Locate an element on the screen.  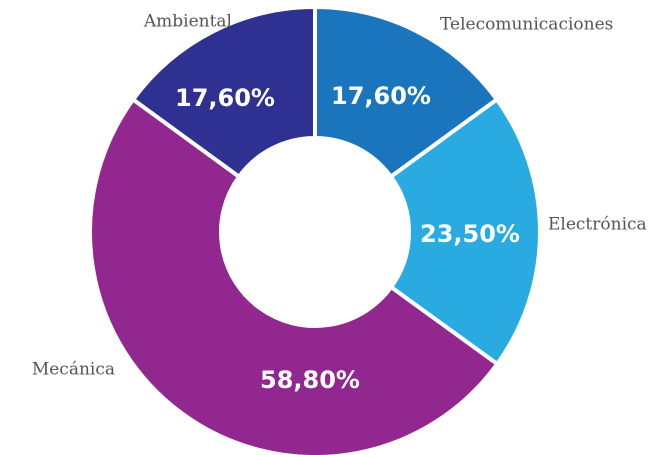
category-label: Electrónica is located at coordinates (597, 225).